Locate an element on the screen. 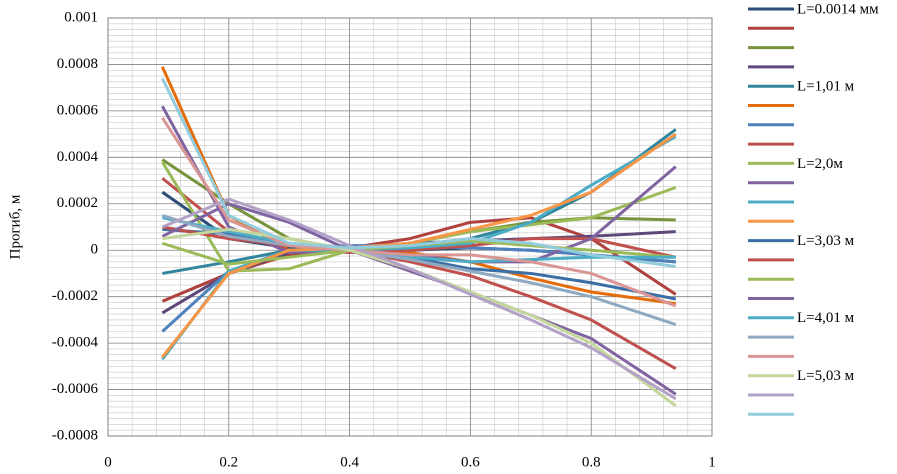  legend-label: L=0.0014 мм is located at coordinates (838, 9).